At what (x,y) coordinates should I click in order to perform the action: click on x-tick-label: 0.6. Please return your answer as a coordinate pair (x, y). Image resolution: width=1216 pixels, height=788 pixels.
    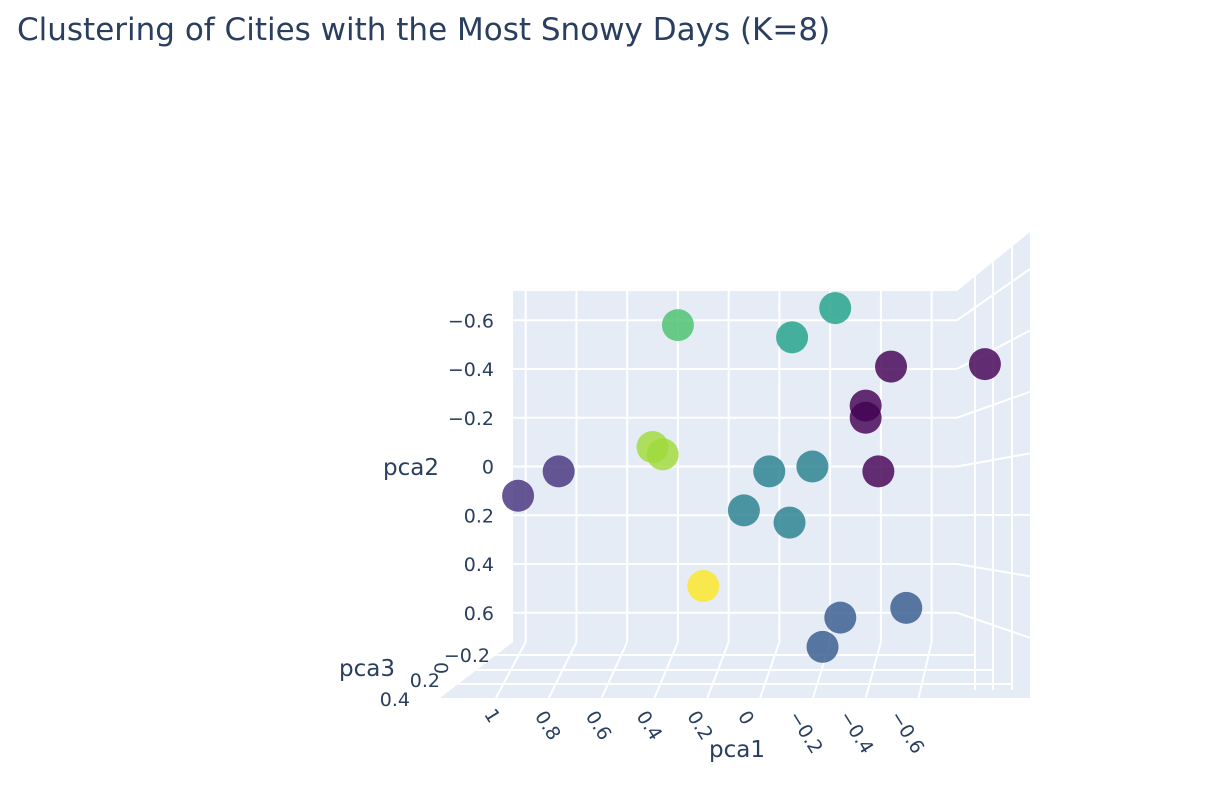
    Looking at the image, I should click on (598, 725).